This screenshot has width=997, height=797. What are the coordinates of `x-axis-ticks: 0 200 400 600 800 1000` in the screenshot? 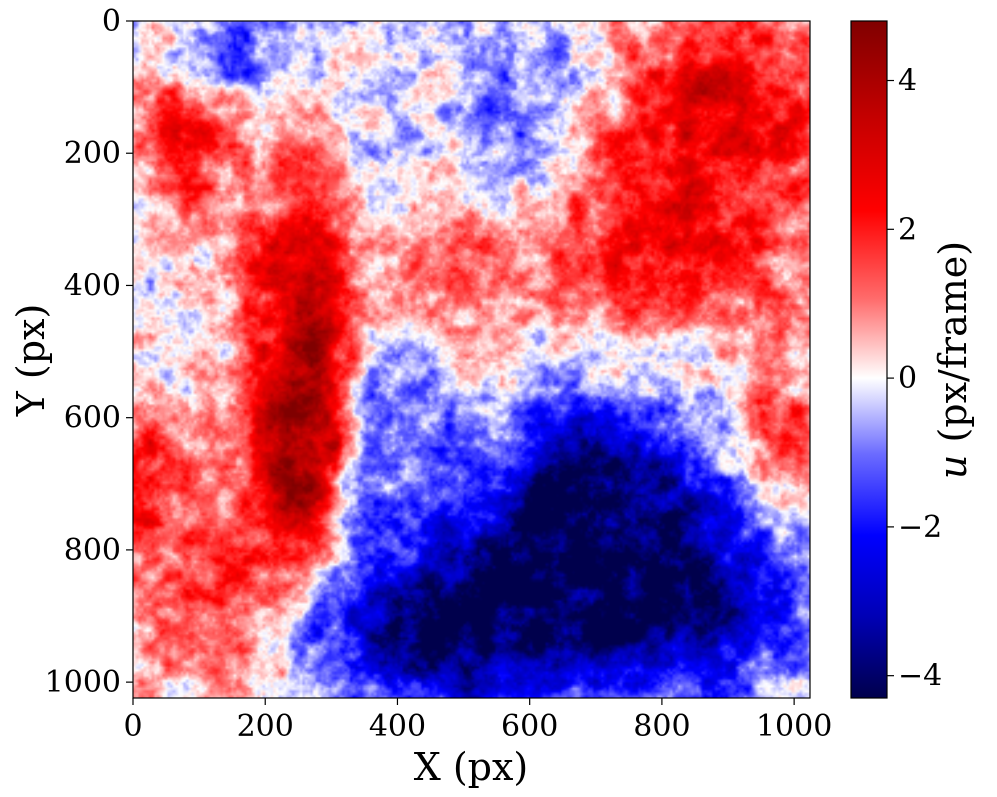 It's located at (477, 721).